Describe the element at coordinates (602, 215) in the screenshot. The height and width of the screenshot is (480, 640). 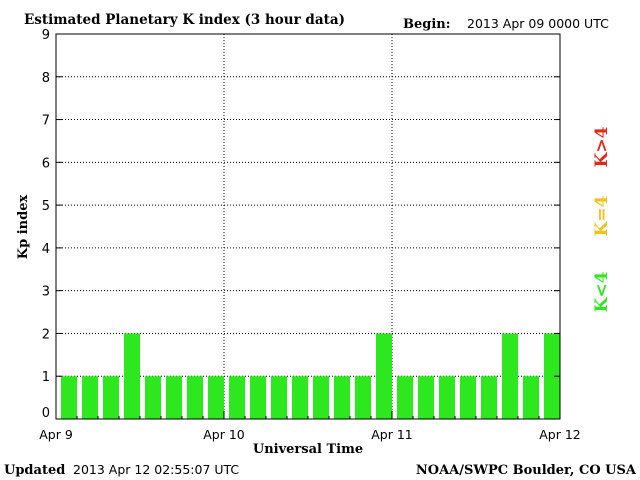
I see `legend-k-equals-4: K=4` at that location.